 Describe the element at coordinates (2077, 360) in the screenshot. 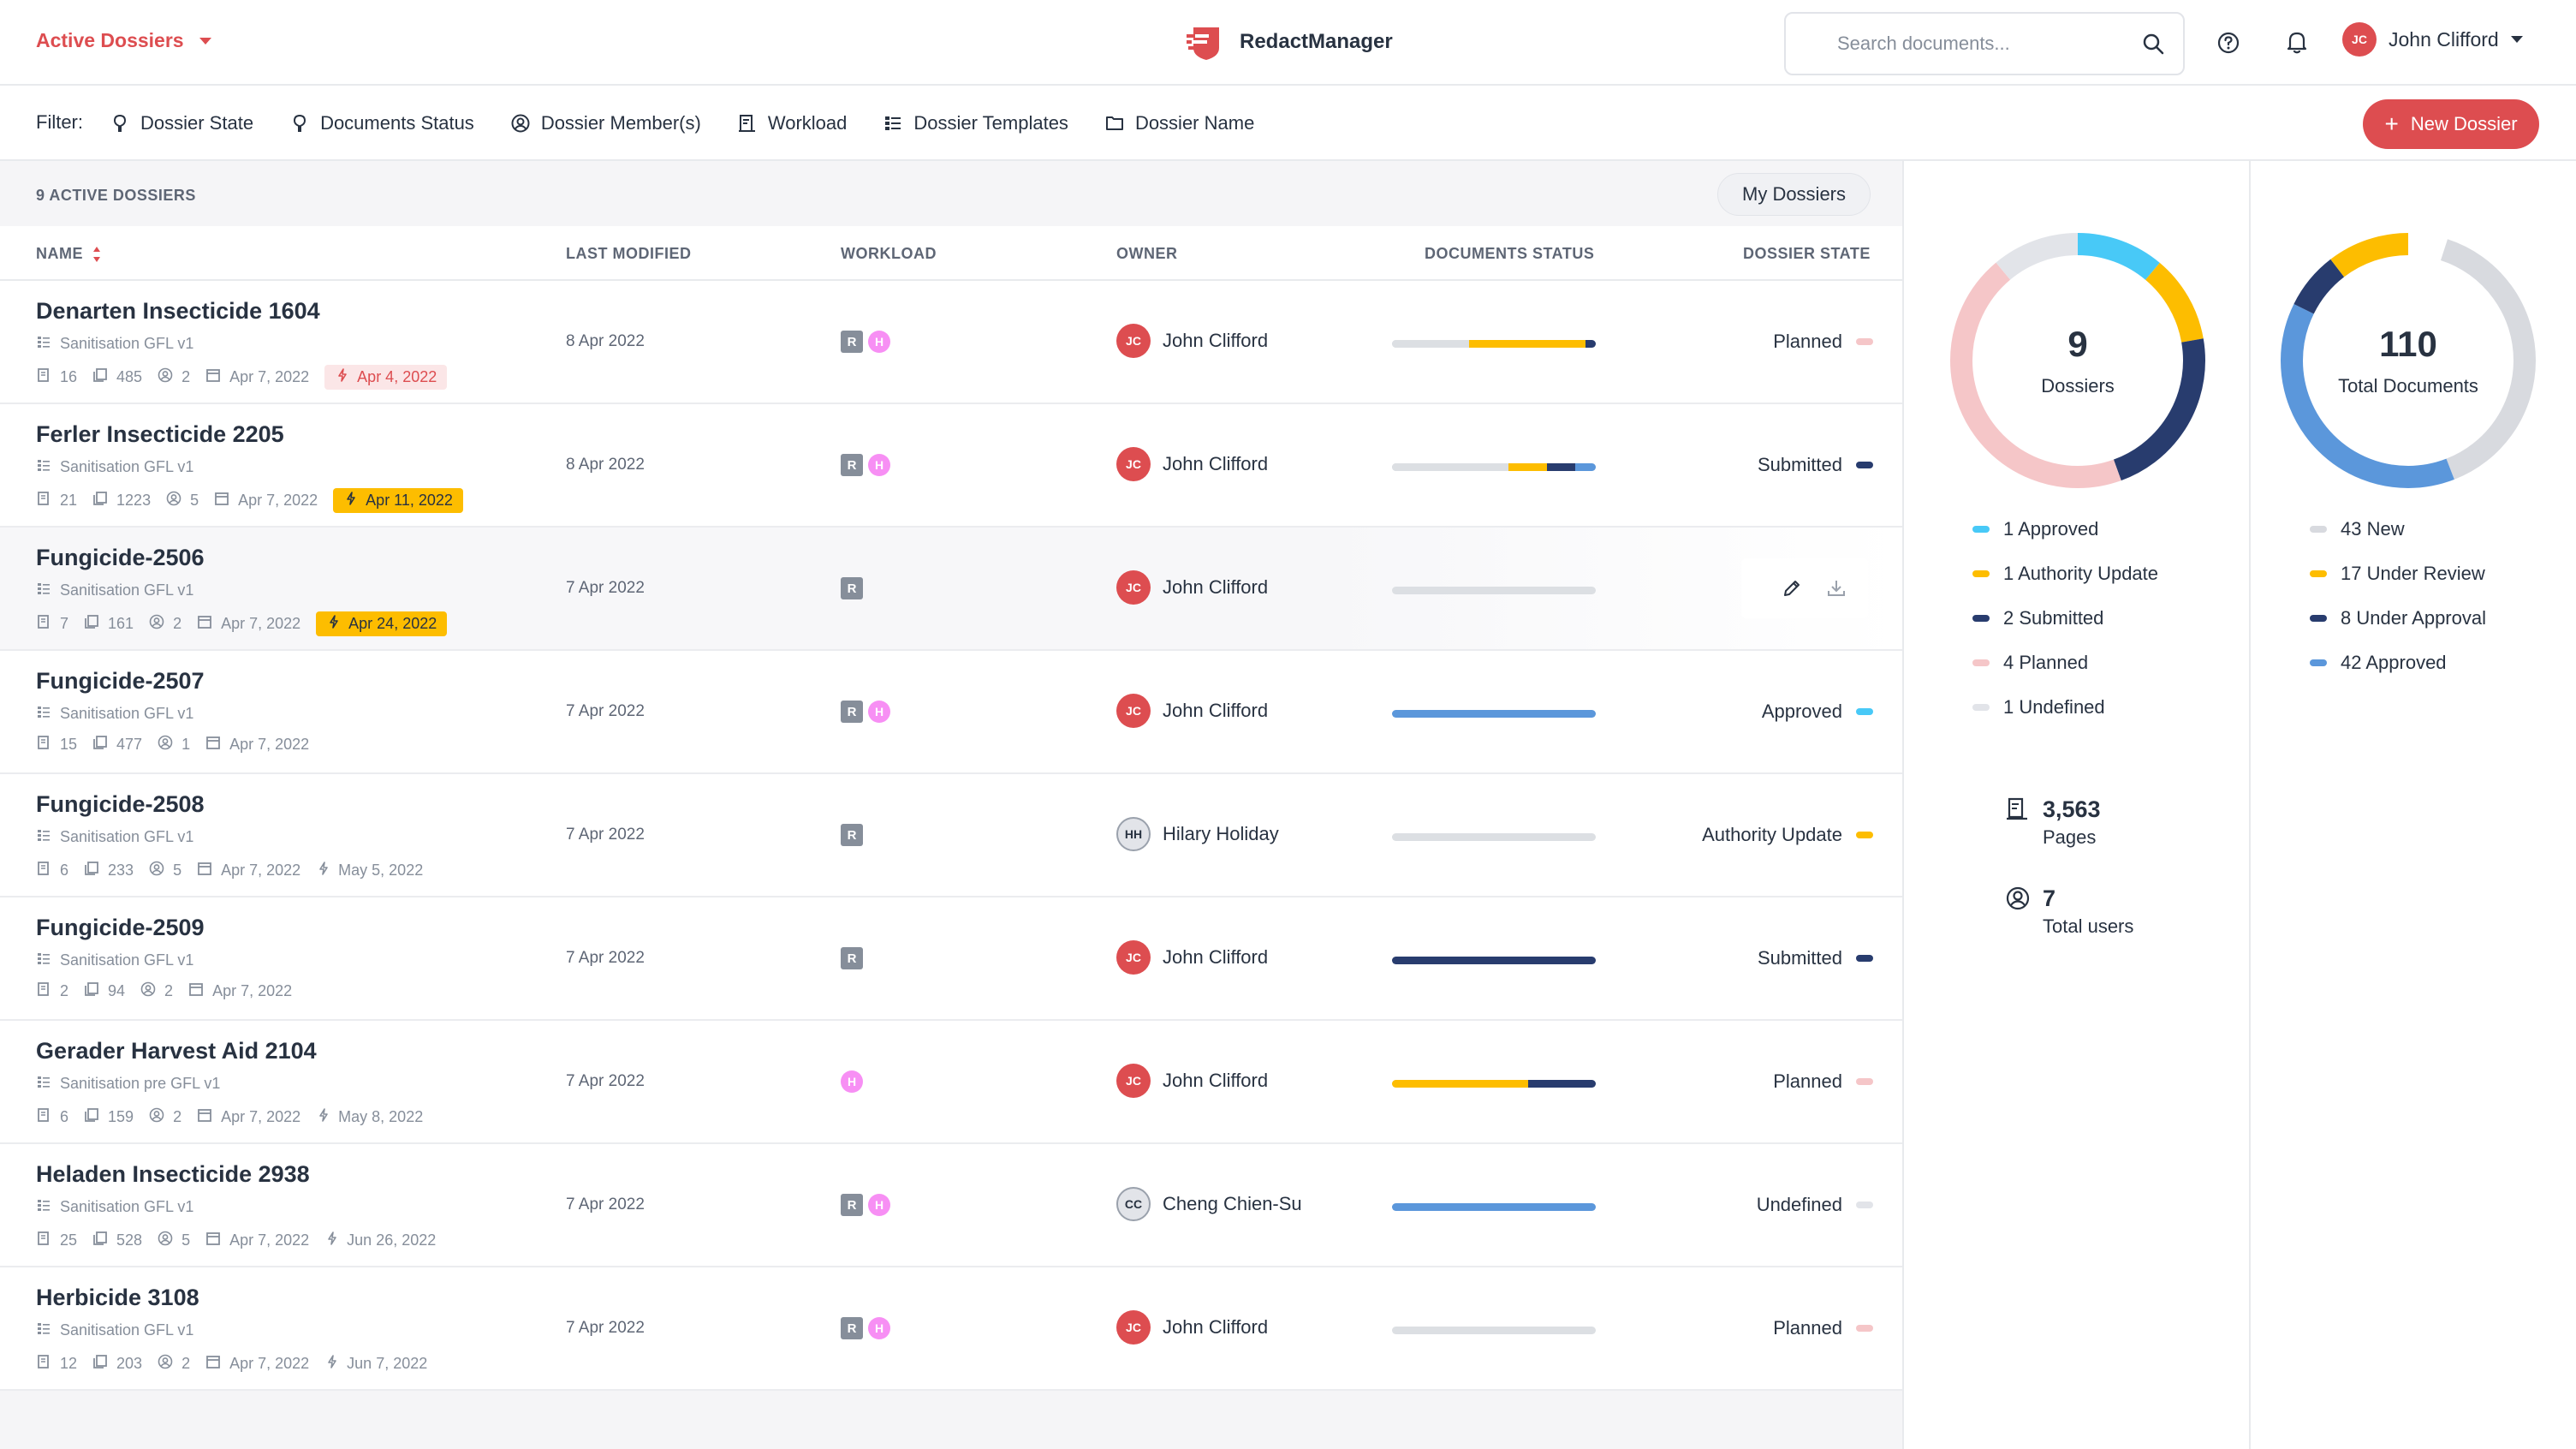

I see `donut-segment` at that location.